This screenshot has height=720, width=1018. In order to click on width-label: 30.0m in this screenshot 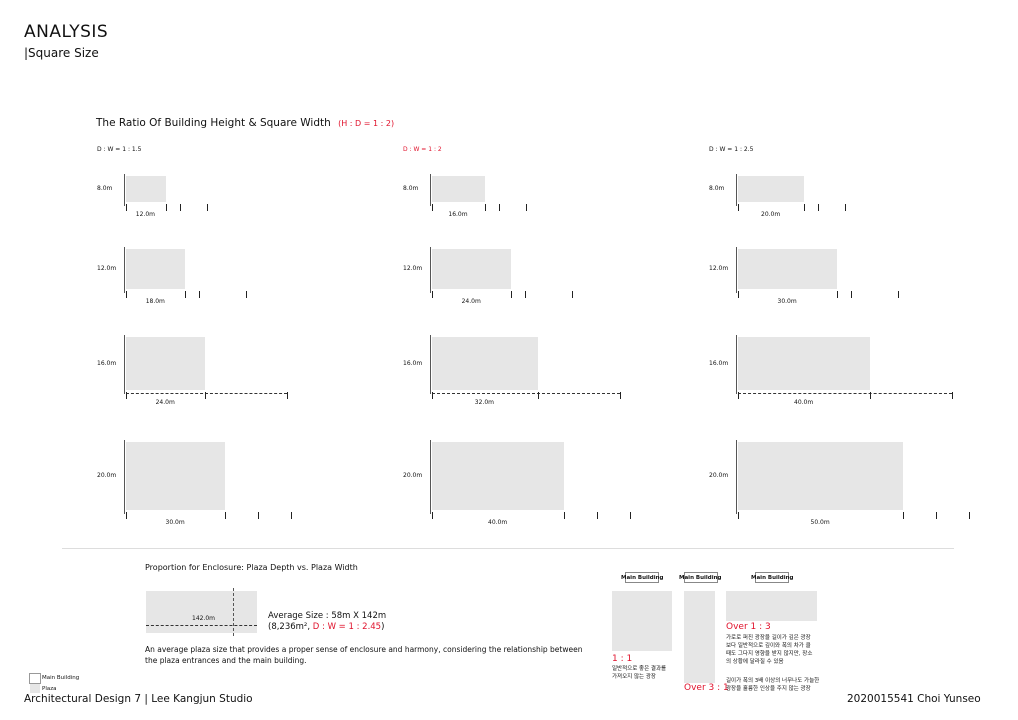, I will do `click(787, 301)`.